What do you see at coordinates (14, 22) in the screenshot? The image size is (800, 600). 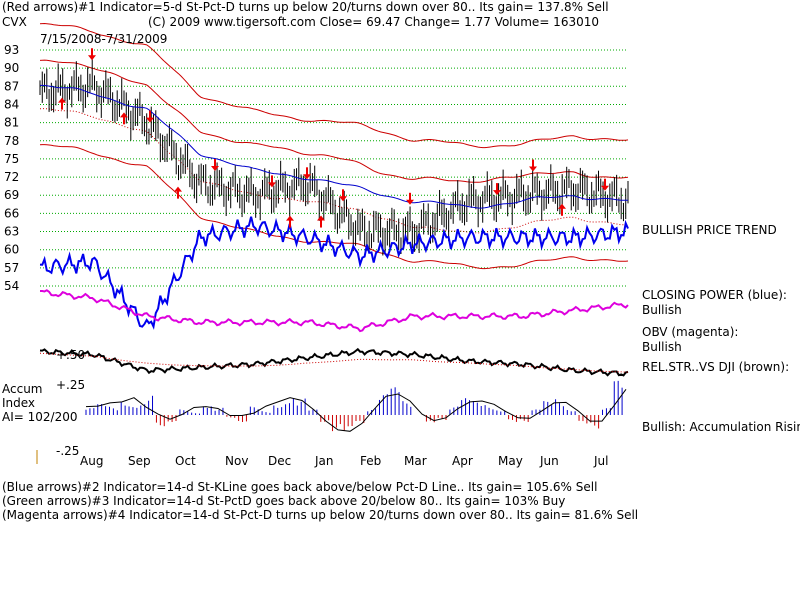 I see `ticker-symbol: CVX` at bounding box center [14, 22].